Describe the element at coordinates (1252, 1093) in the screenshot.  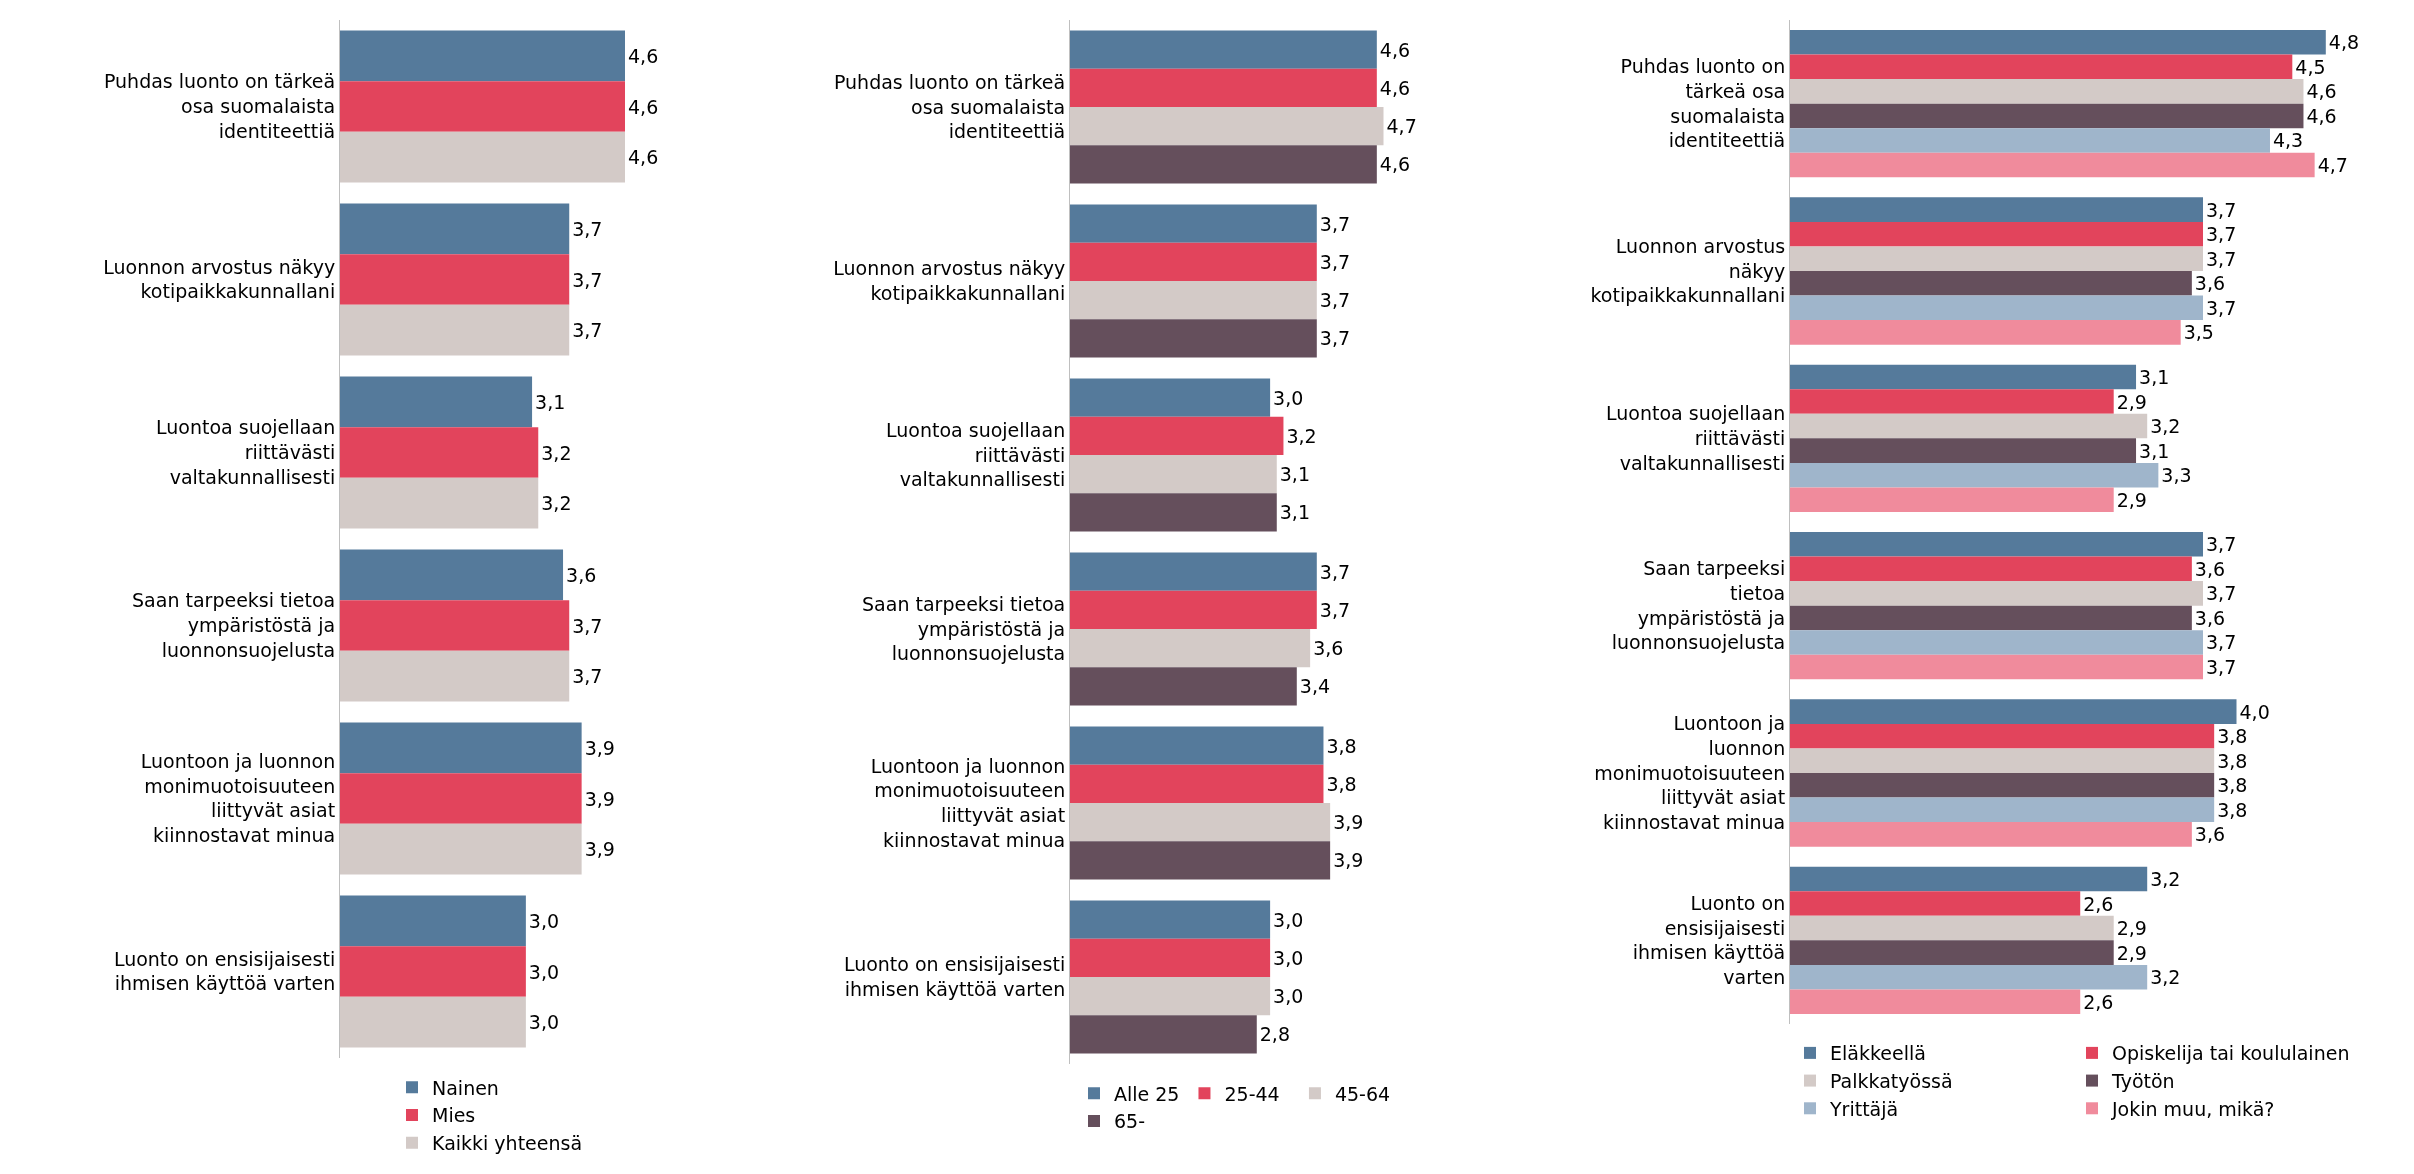
I see `legend-label: 25-44` at that location.